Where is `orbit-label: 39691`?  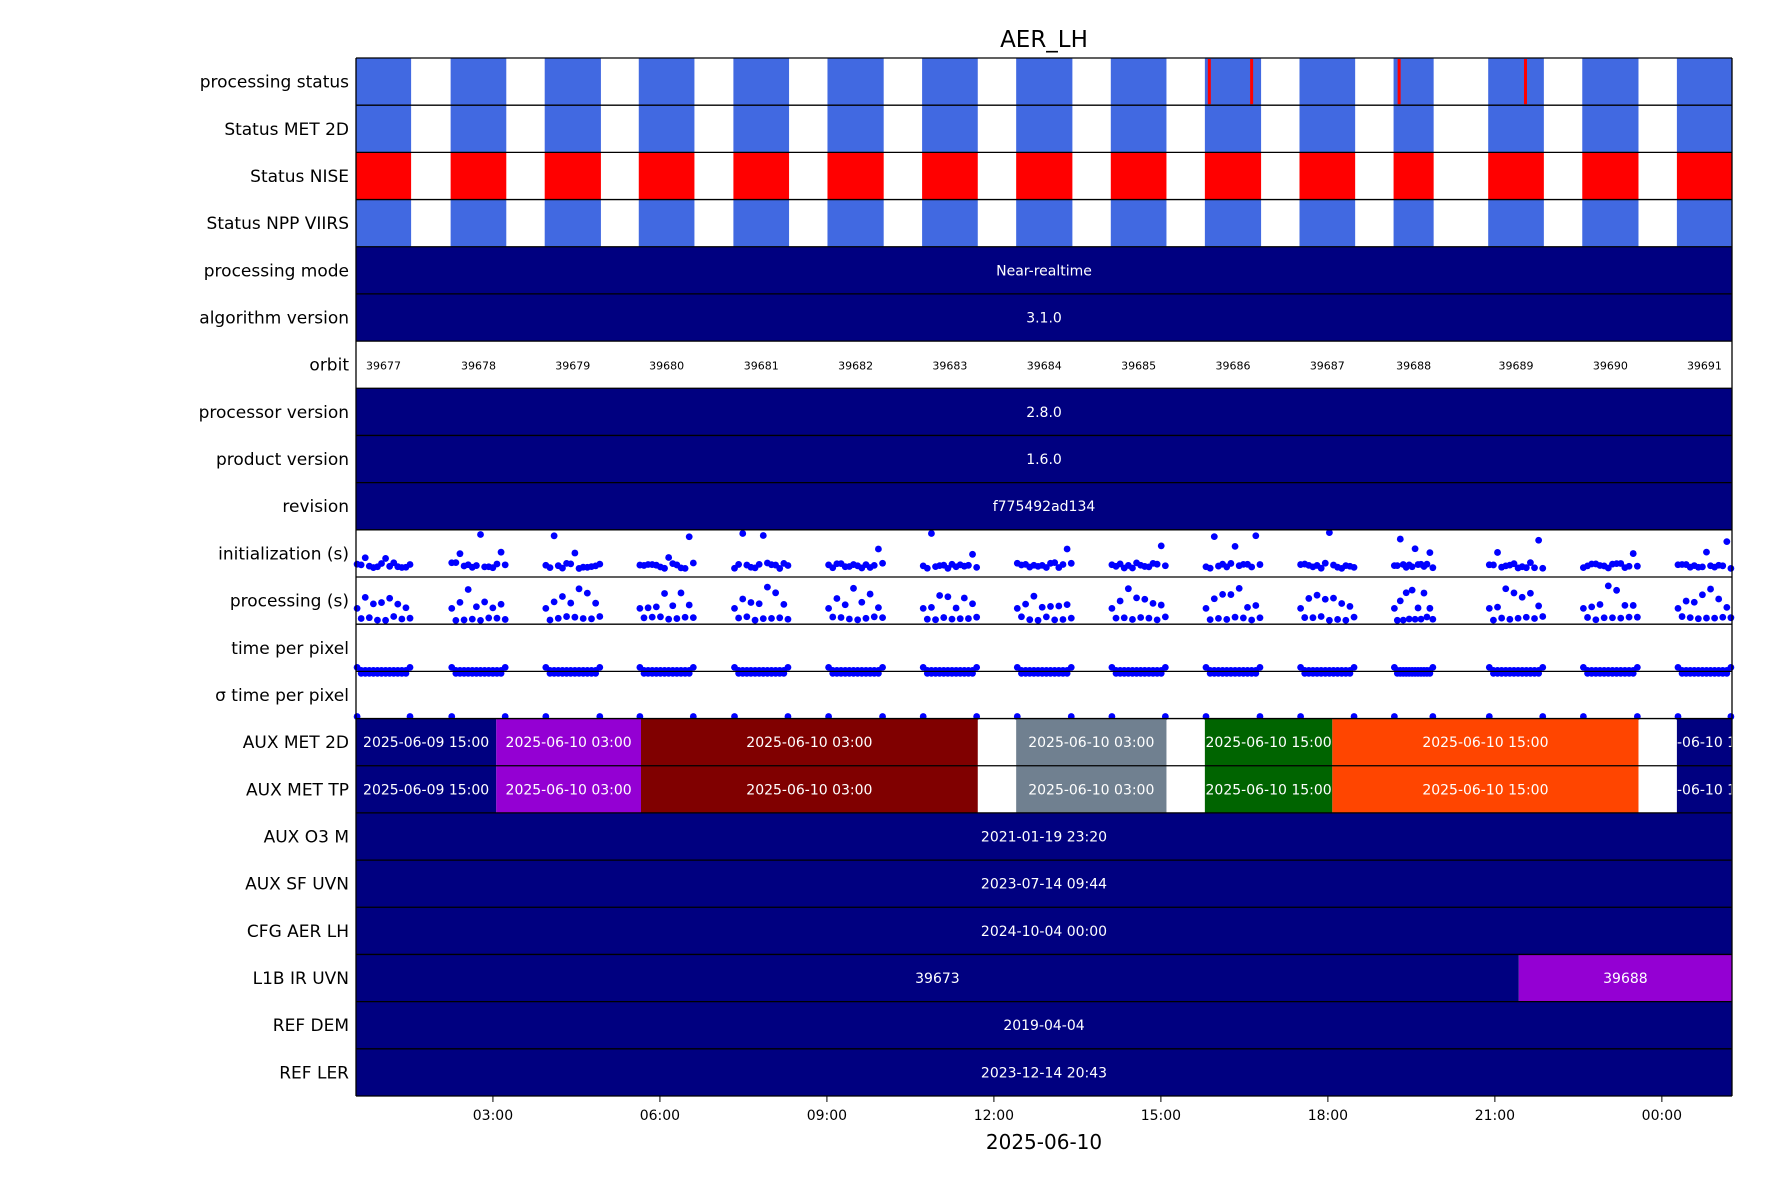 orbit-label: 39691 is located at coordinates (1704, 366).